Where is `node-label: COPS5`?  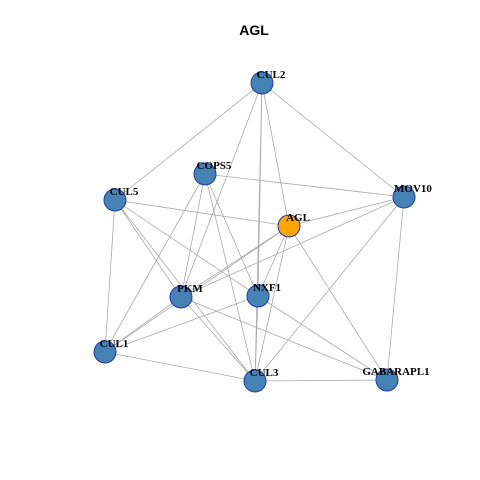
node-label: COPS5 is located at coordinates (214, 166).